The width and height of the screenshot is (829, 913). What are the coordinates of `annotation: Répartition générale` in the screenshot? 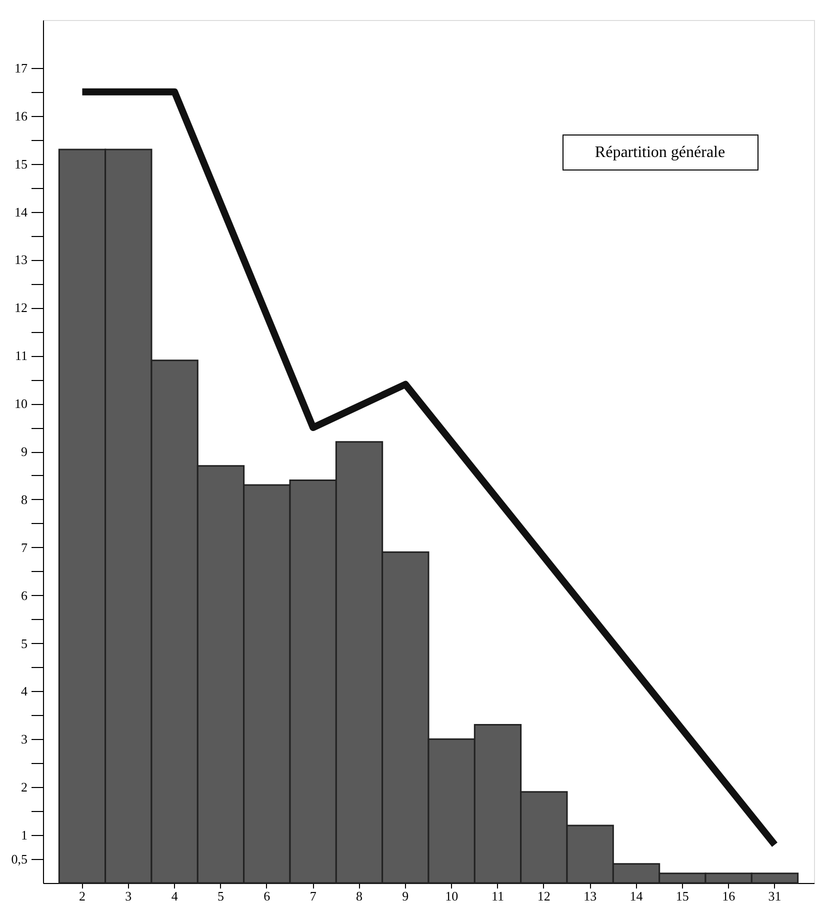 It's located at (660, 152).